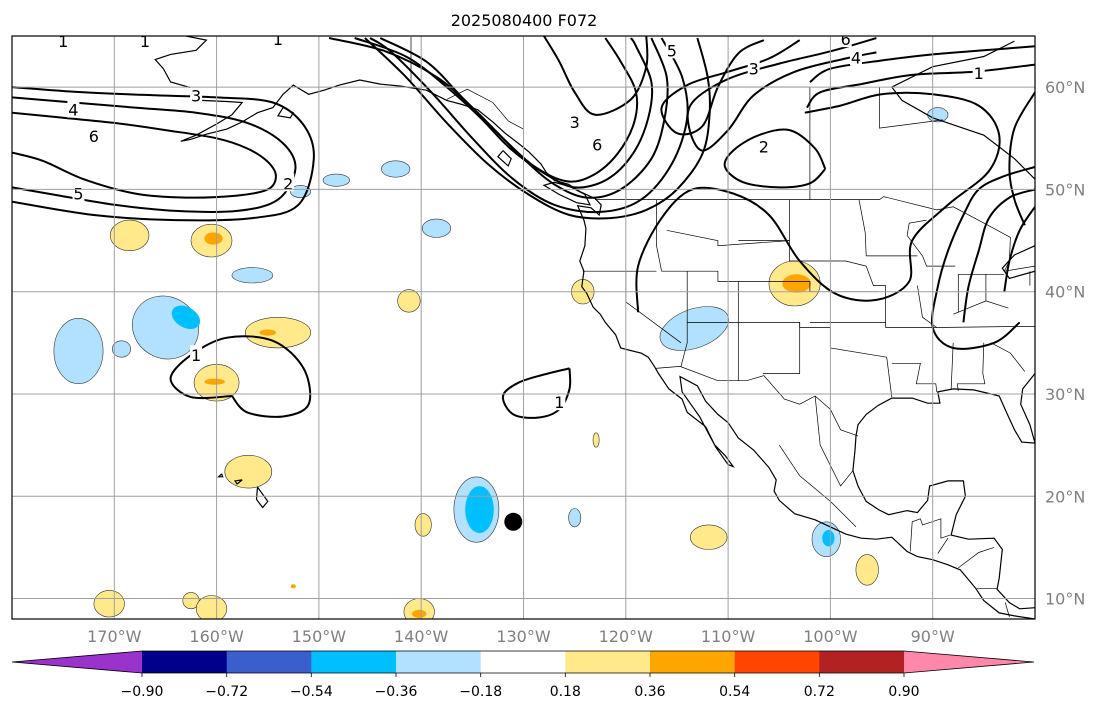 The height and width of the screenshot is (712, 1105). What do you see at coordinates (421, 636) in the screenshot?
I see `longitude-tick-label: 140°W` at bounding box center [421, 636].